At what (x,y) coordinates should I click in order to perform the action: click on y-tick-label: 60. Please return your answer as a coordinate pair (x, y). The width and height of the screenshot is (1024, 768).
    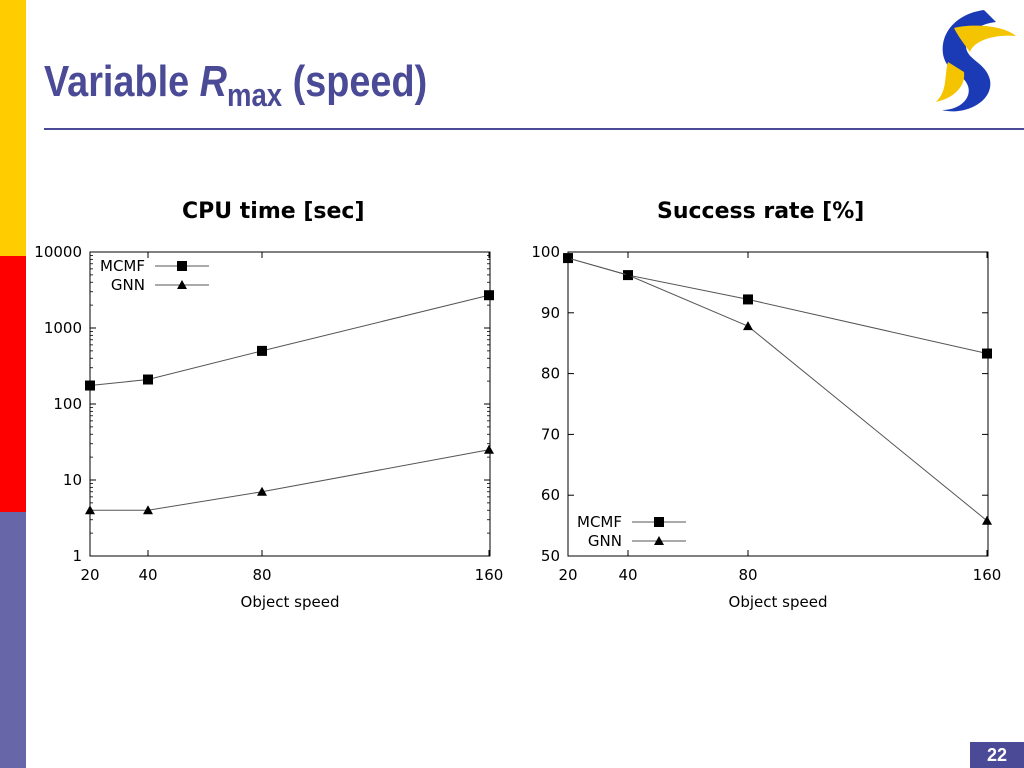
    Looking at the image, I should click on (550, 495).